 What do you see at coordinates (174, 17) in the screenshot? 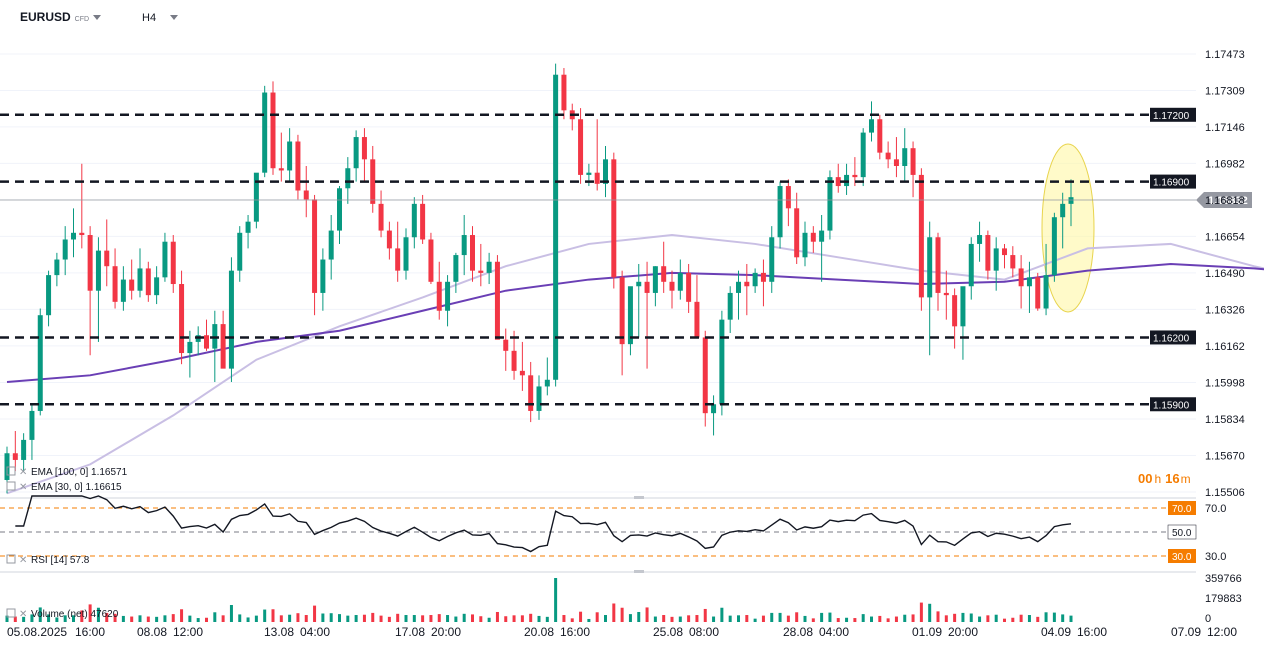
I see `timeframe-chevron-down-icon` at bounding box center [174, 17].